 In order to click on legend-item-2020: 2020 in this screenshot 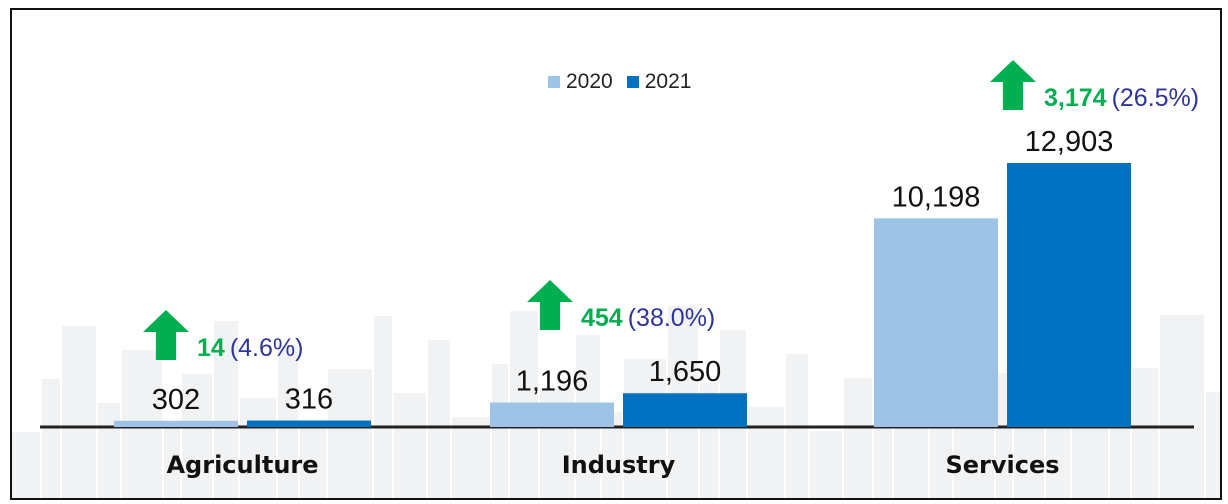, I will do `click(580, 82)`.